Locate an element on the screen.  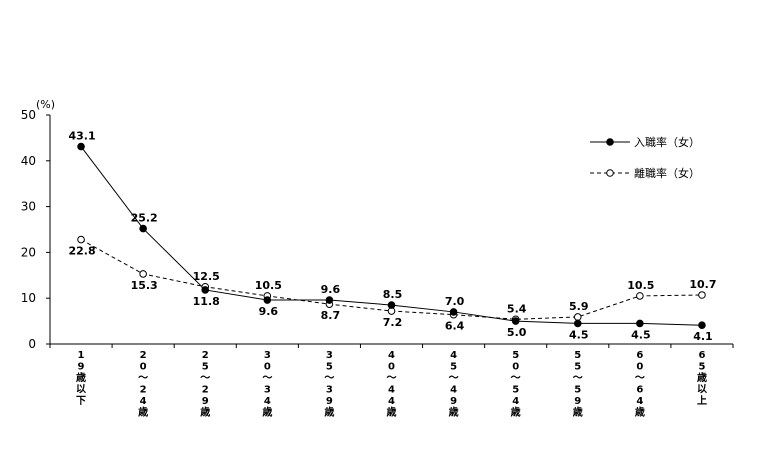
y-tick-label: 20 is located at coordinates (28, 252).